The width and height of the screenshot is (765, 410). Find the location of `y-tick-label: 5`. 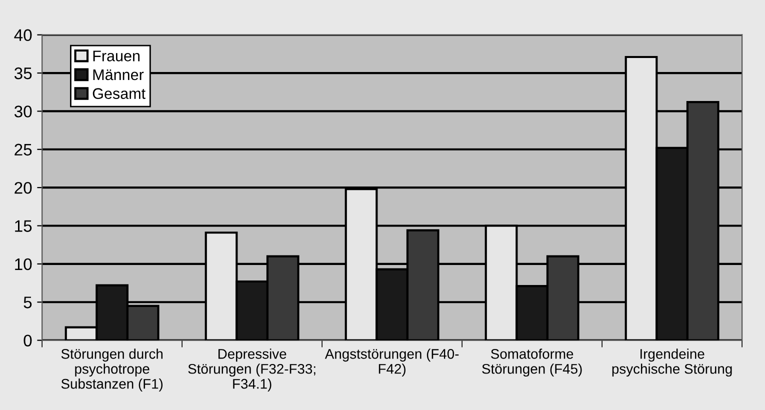

y-tick-label: 5 is located at coordinates (28, 302).